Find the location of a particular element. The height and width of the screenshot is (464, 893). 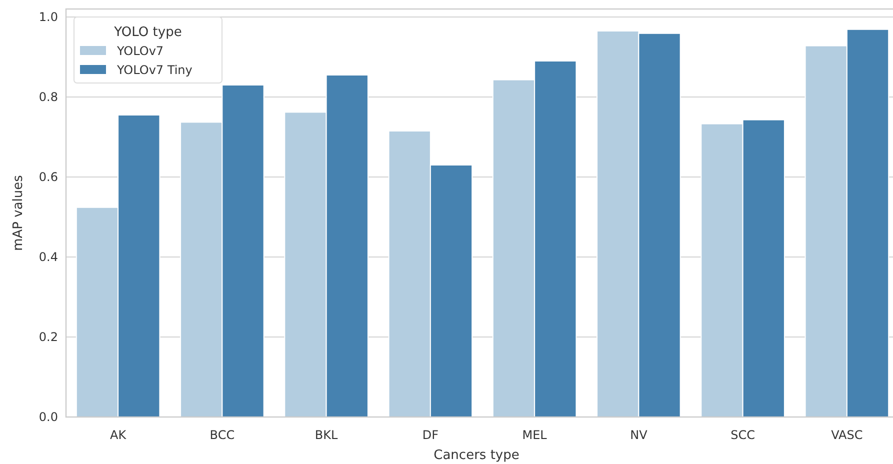

y-tick-label: 1.0 is located at coordinates (48, 17).